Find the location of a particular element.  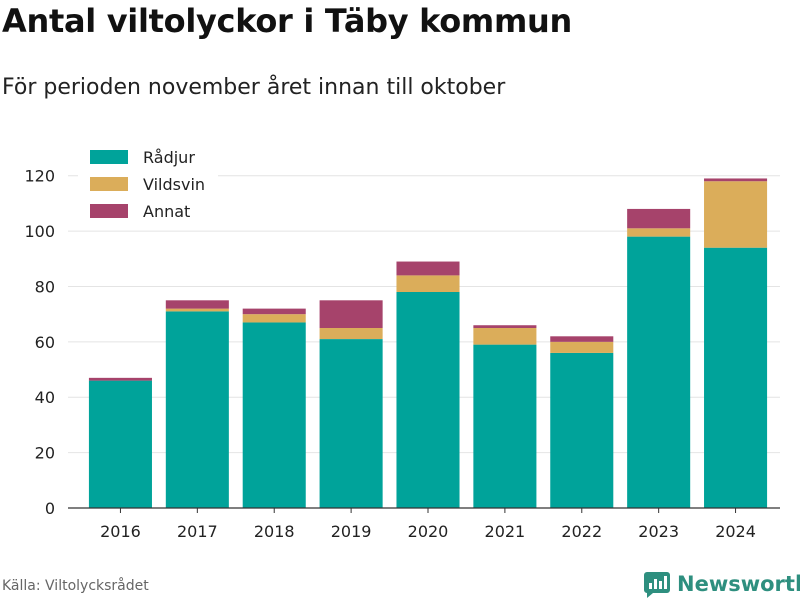

x-tick-label: 2017 is located at coordinates (197, 531).